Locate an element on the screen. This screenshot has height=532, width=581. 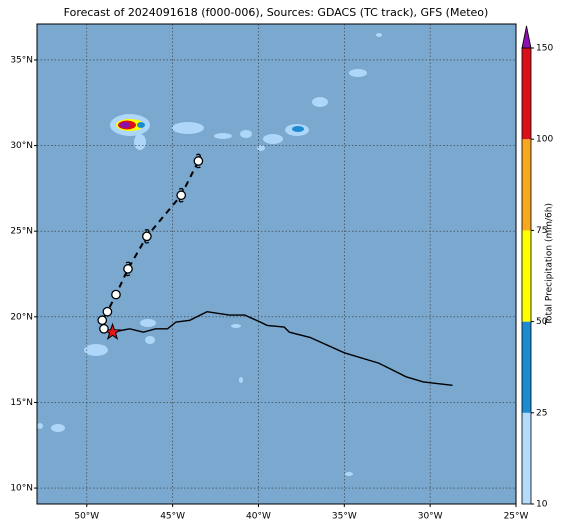
x-tick-label: 35°W is located at coordinates (344, 517).